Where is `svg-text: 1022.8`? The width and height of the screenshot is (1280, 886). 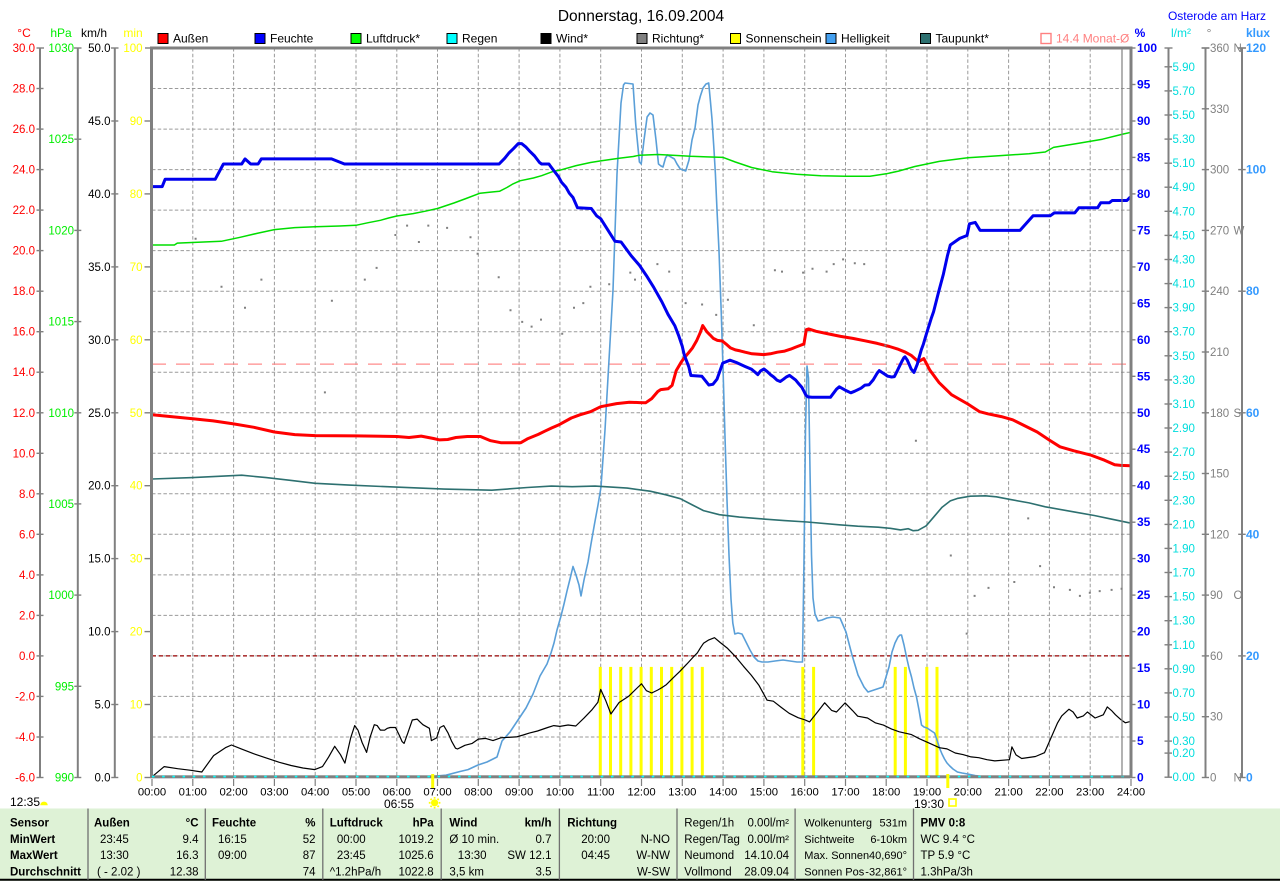
svg-text: 1022.8 is located at coordinates (416, 873).